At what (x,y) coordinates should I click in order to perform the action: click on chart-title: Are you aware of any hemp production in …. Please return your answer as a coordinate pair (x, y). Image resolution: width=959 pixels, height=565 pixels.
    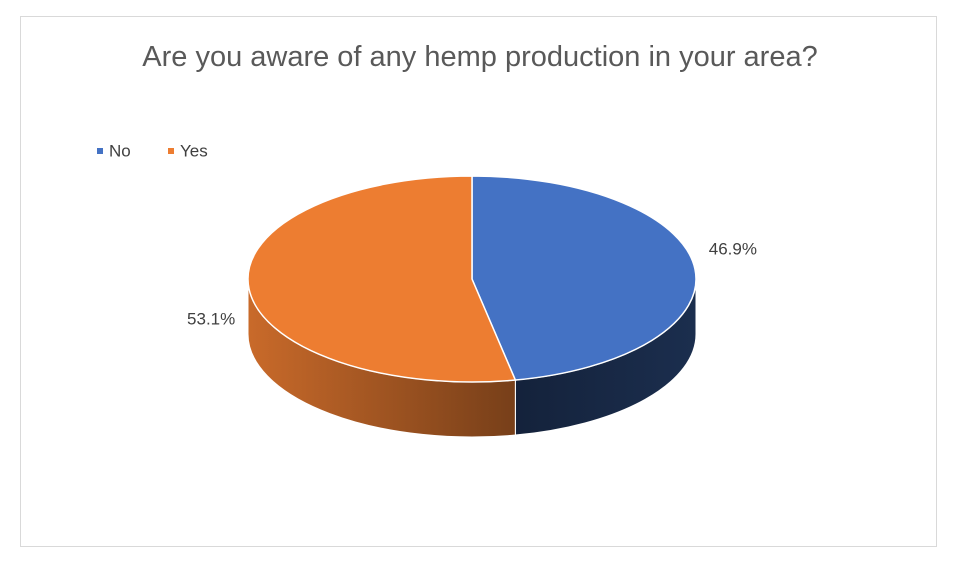
    Looking at the image, I should click on (480, 57).